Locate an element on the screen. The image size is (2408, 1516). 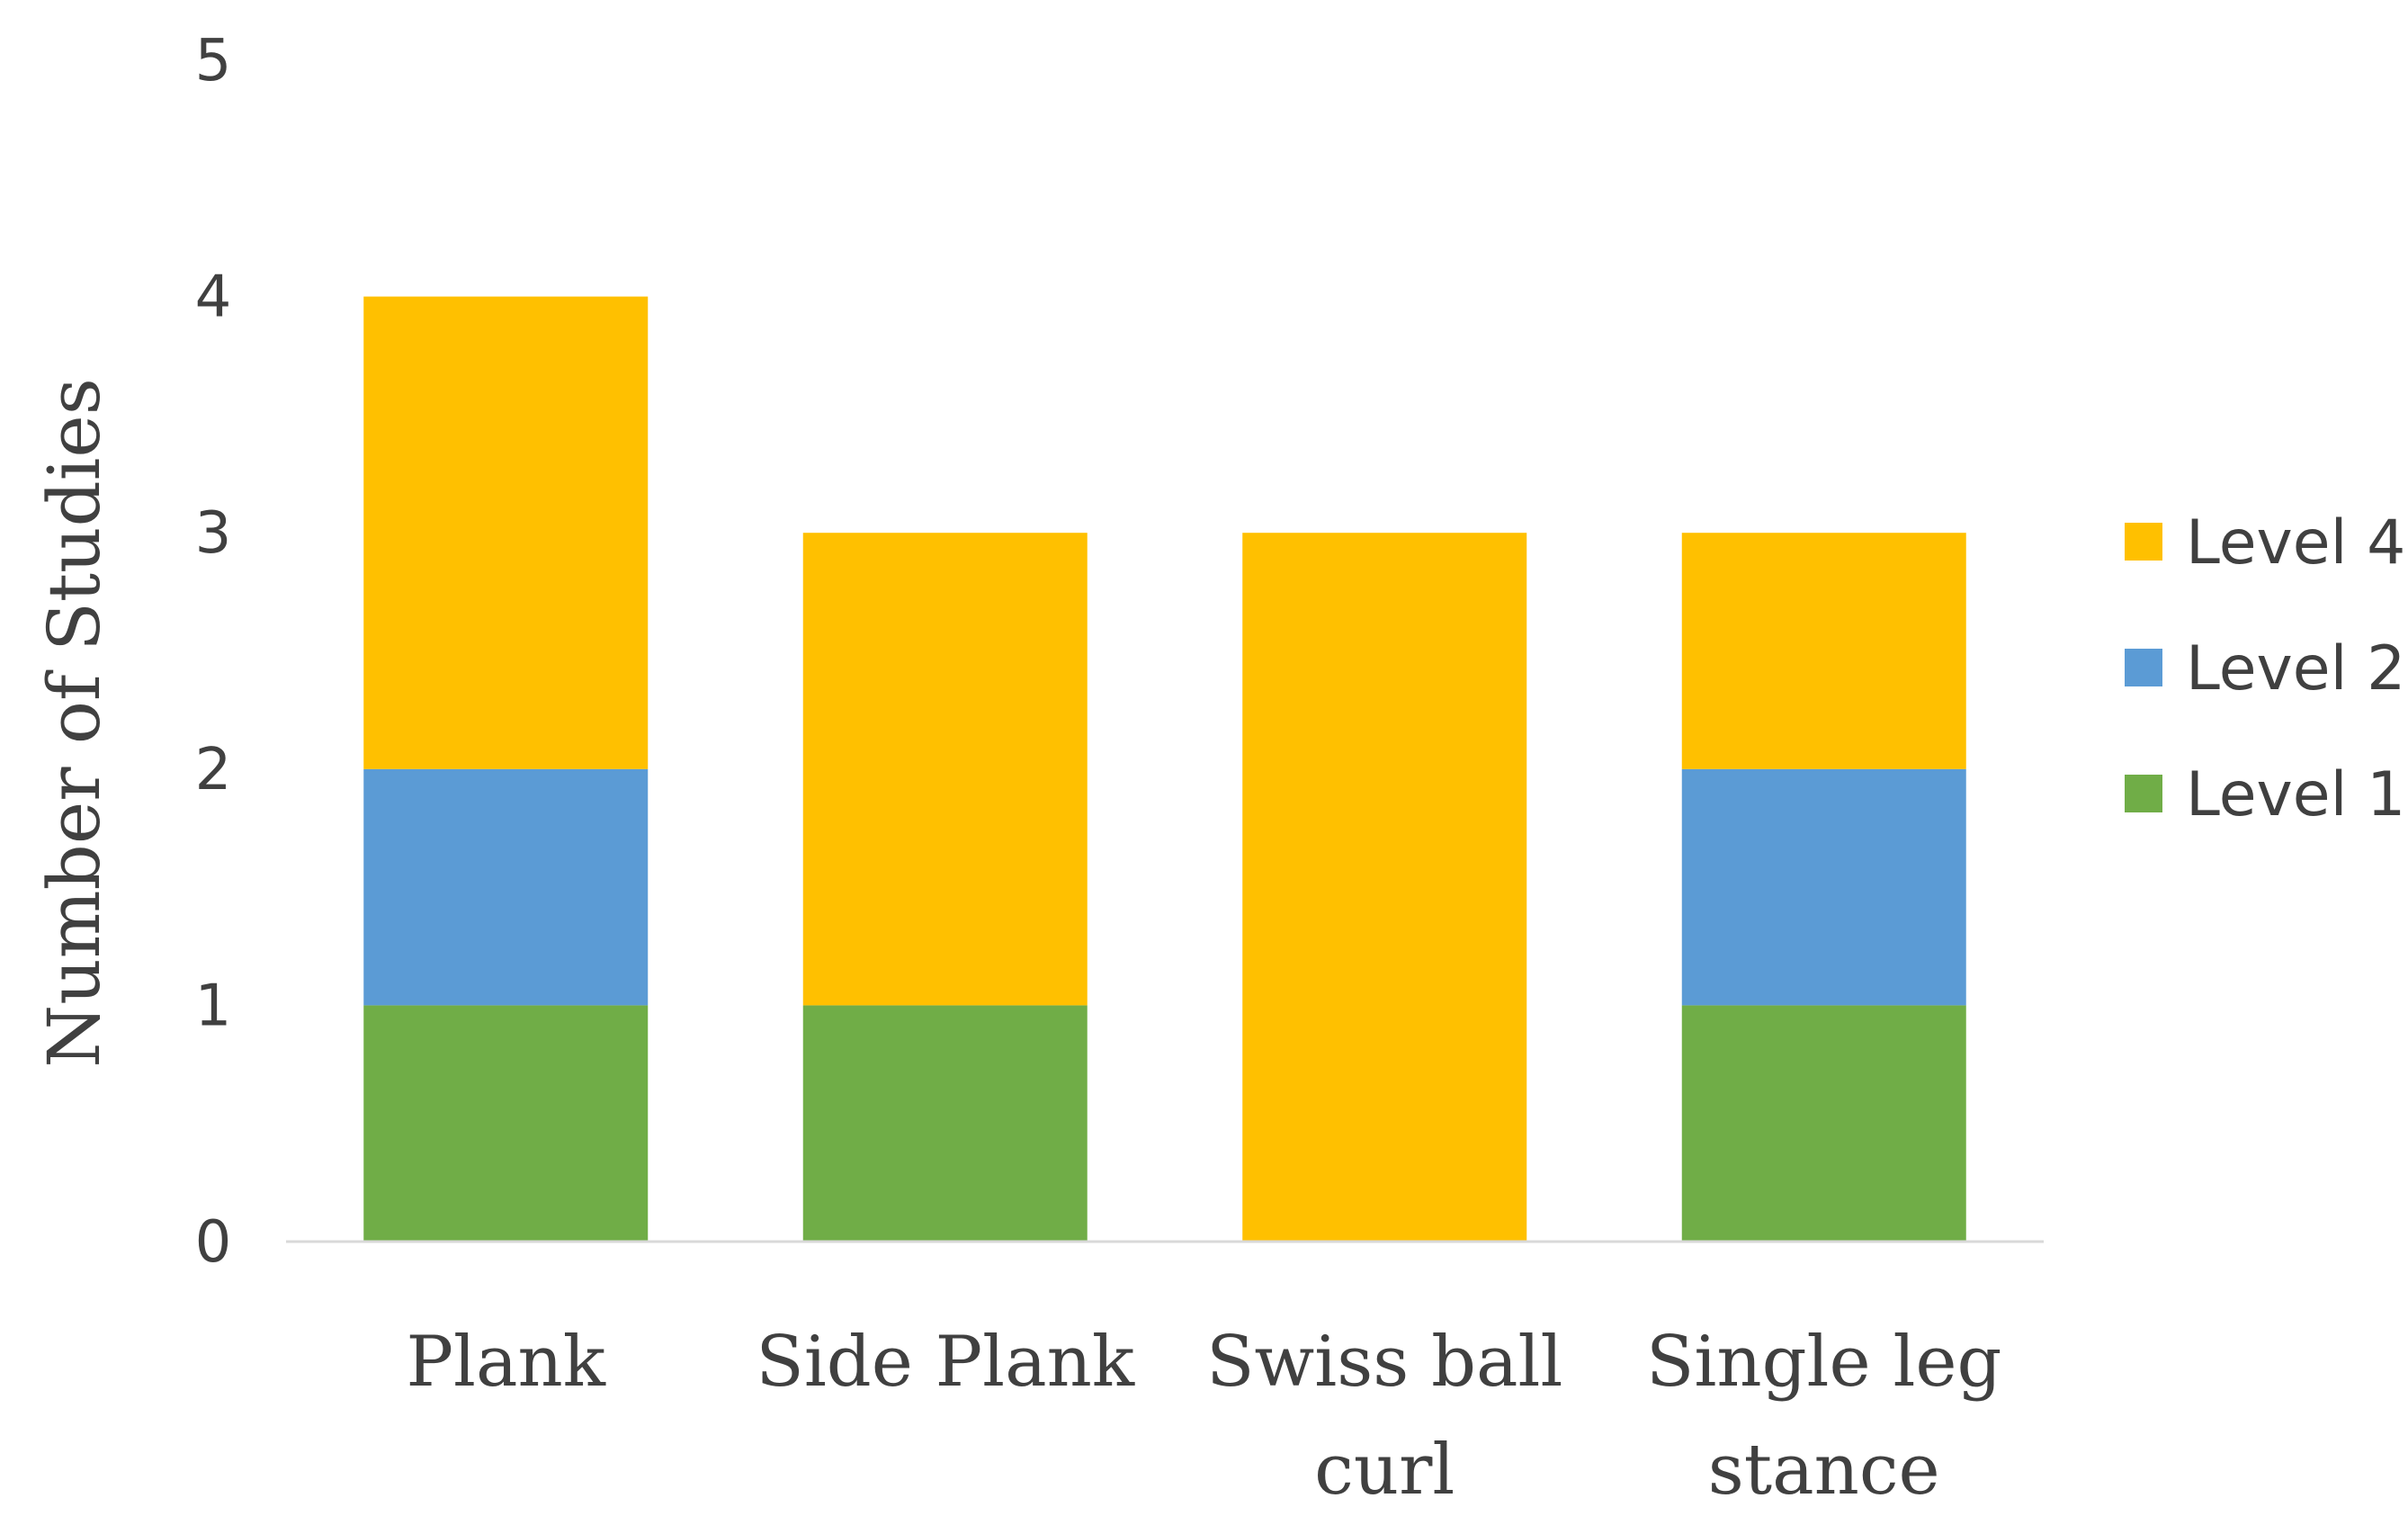
x-tick-label: Plank is located at coordinates (506, 1363).